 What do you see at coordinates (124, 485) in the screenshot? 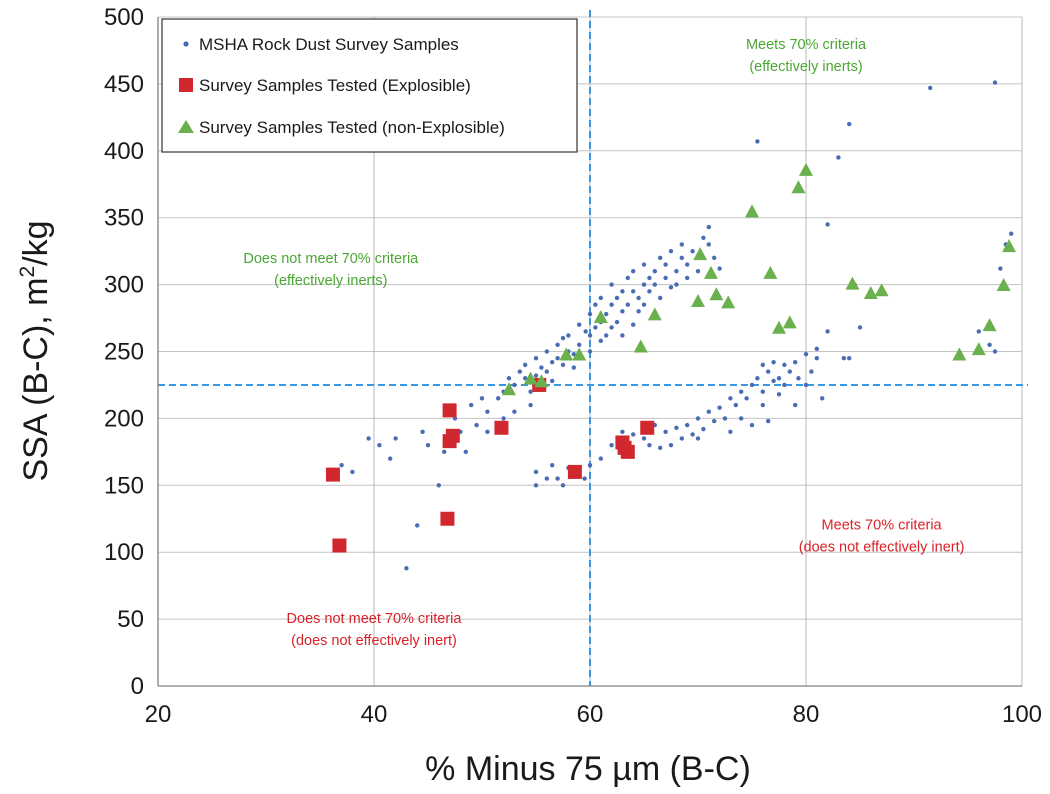
I see `y-tick-label: 150` at bounding box center [124, 485].